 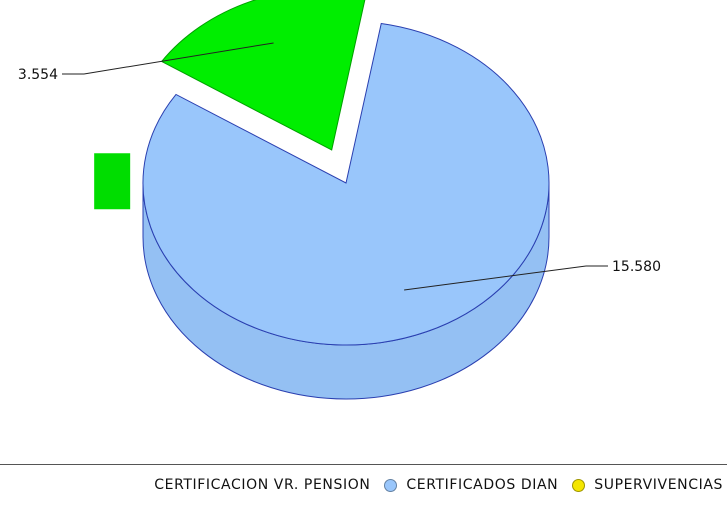 I want to click on legend-label-certificados-dian: CERTIFICADOS DIAN, so click(x=482, y=485).